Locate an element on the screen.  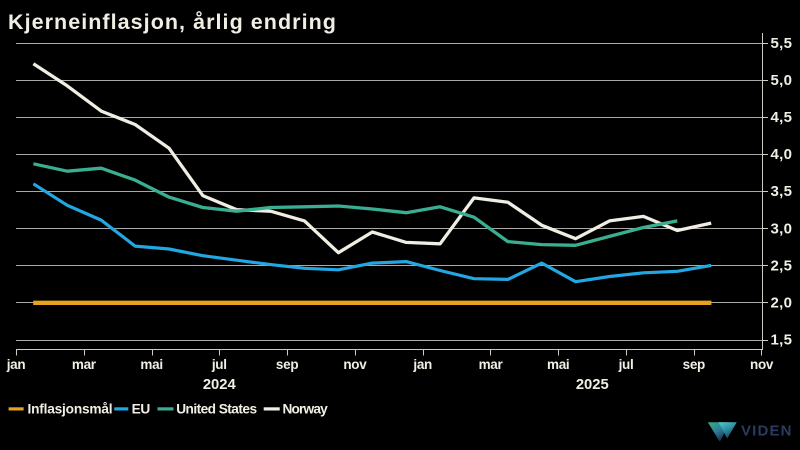
svg-text: 4,0 is located at coordinates (782, 154).